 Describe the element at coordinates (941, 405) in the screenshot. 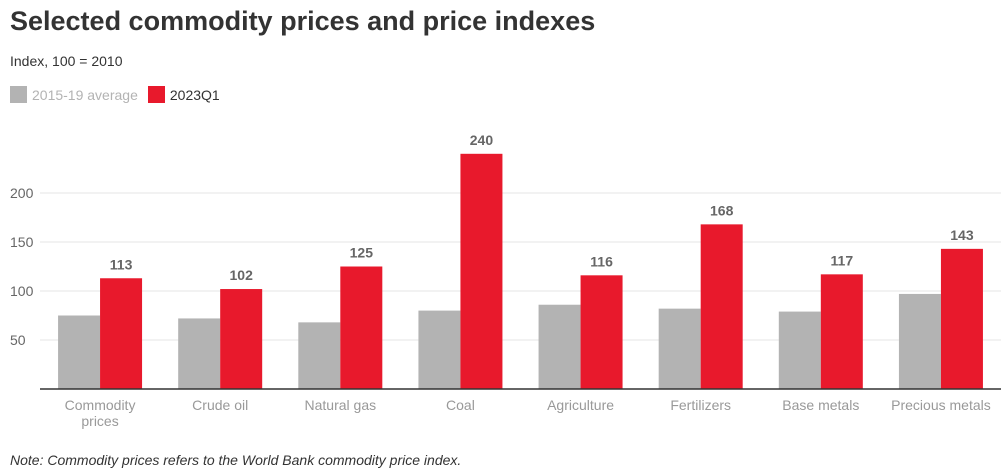

I see `x-tick-label: Precious metals` at that location.